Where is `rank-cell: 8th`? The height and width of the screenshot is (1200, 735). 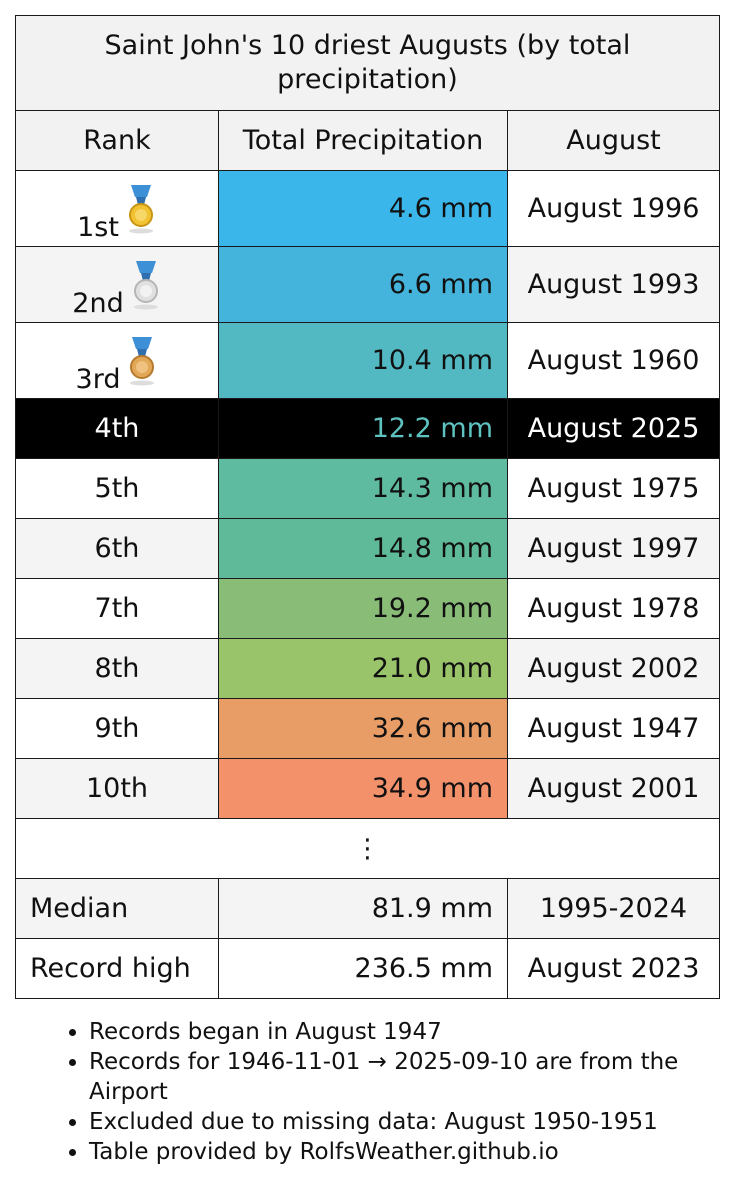 rank-cell: 8th is located at coordinates (117, 668).